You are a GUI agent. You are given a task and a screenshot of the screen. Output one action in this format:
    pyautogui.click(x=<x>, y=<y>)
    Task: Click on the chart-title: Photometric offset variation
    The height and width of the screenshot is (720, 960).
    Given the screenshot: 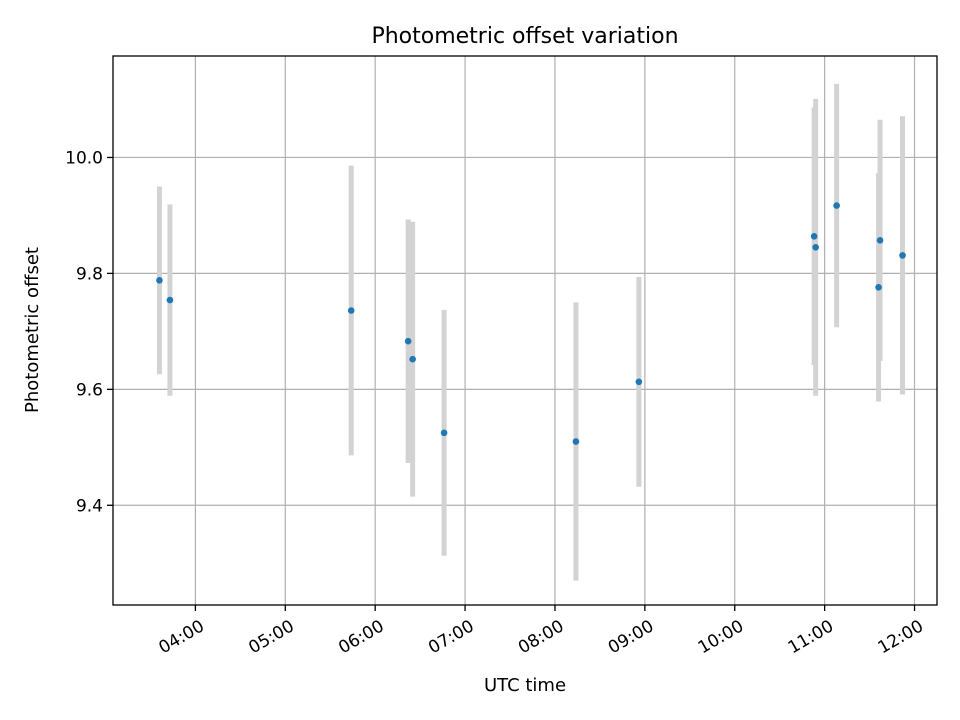 What is the action you would take?
    pyautogui.click(x=524, y=36)
    